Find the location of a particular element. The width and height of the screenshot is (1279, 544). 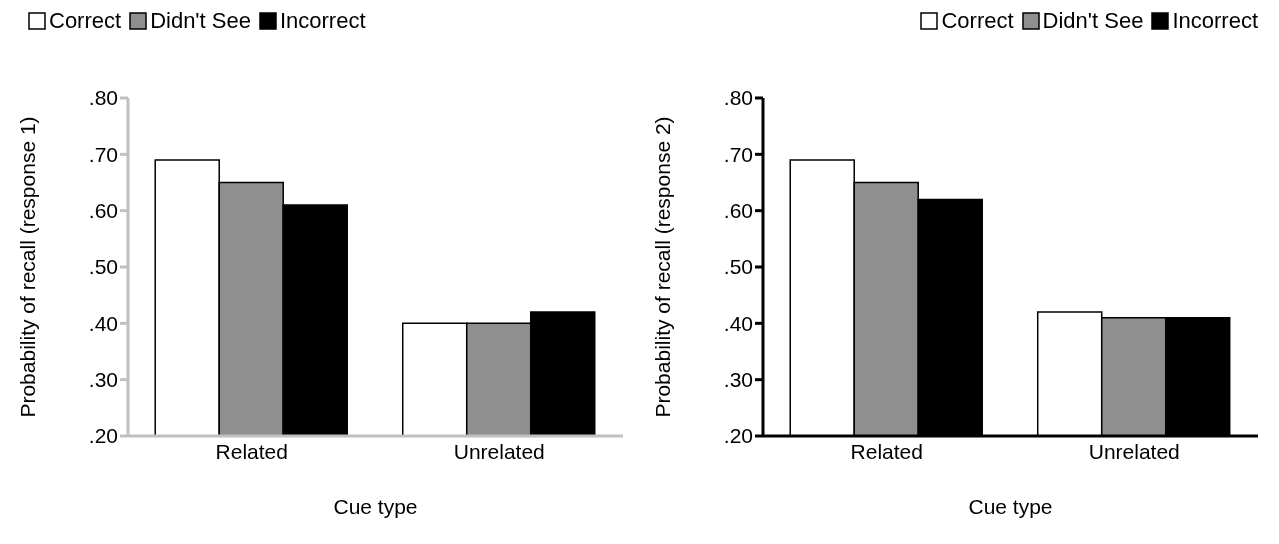

y-axis-title: Probability of recall (response 1) is located at coordinates (28, 267).